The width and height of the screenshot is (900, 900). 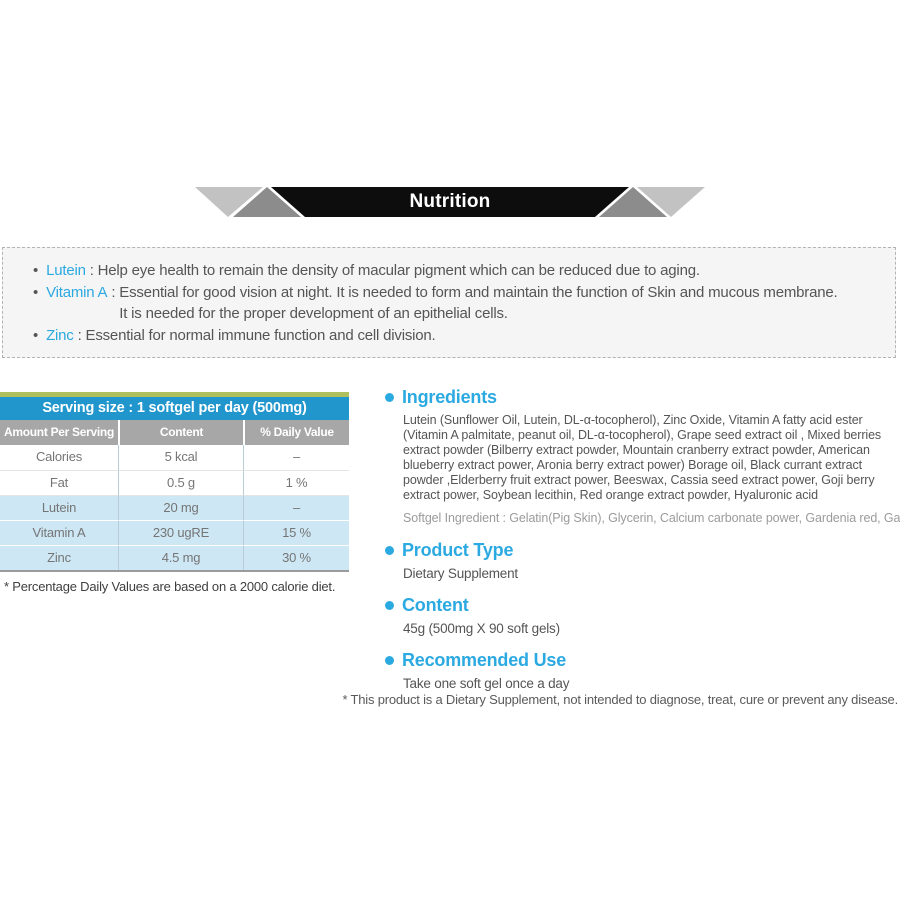 I want to click on table-row: Lutein 20 mg –, so click(x=174, y=507).